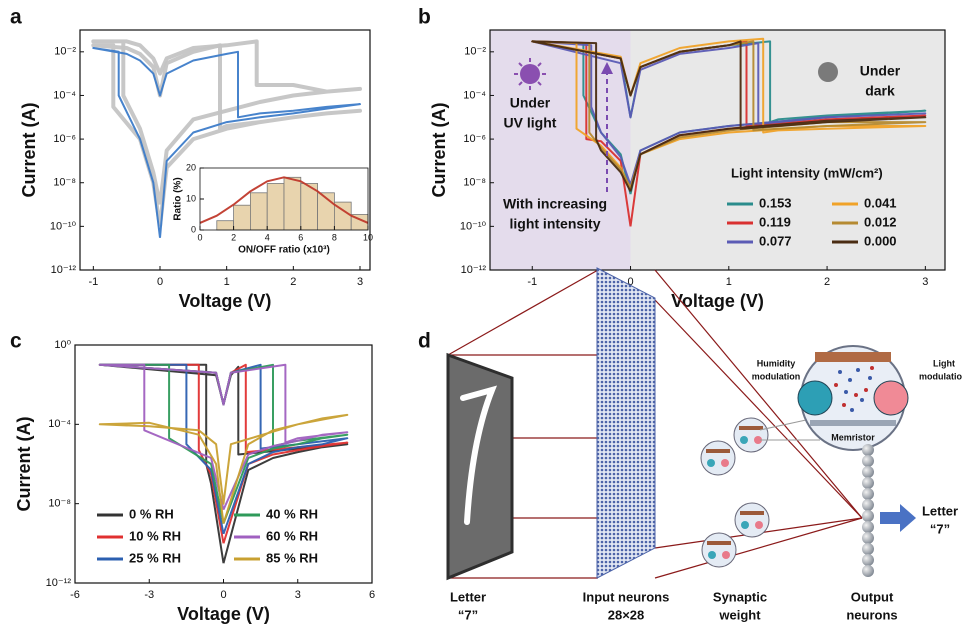 The width and height of the screenshot is (962, 624). Describe the element at coordinates (293, 282) in the screenshot. I see `x-tick-label: 2` at that location.